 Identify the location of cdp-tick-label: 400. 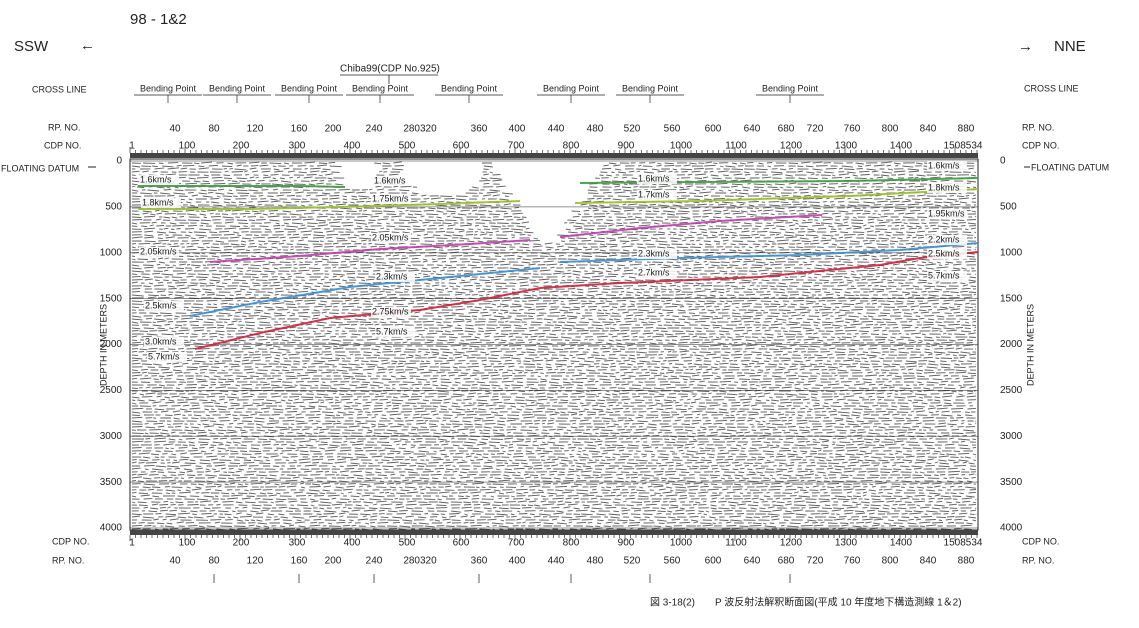
(352, 543).